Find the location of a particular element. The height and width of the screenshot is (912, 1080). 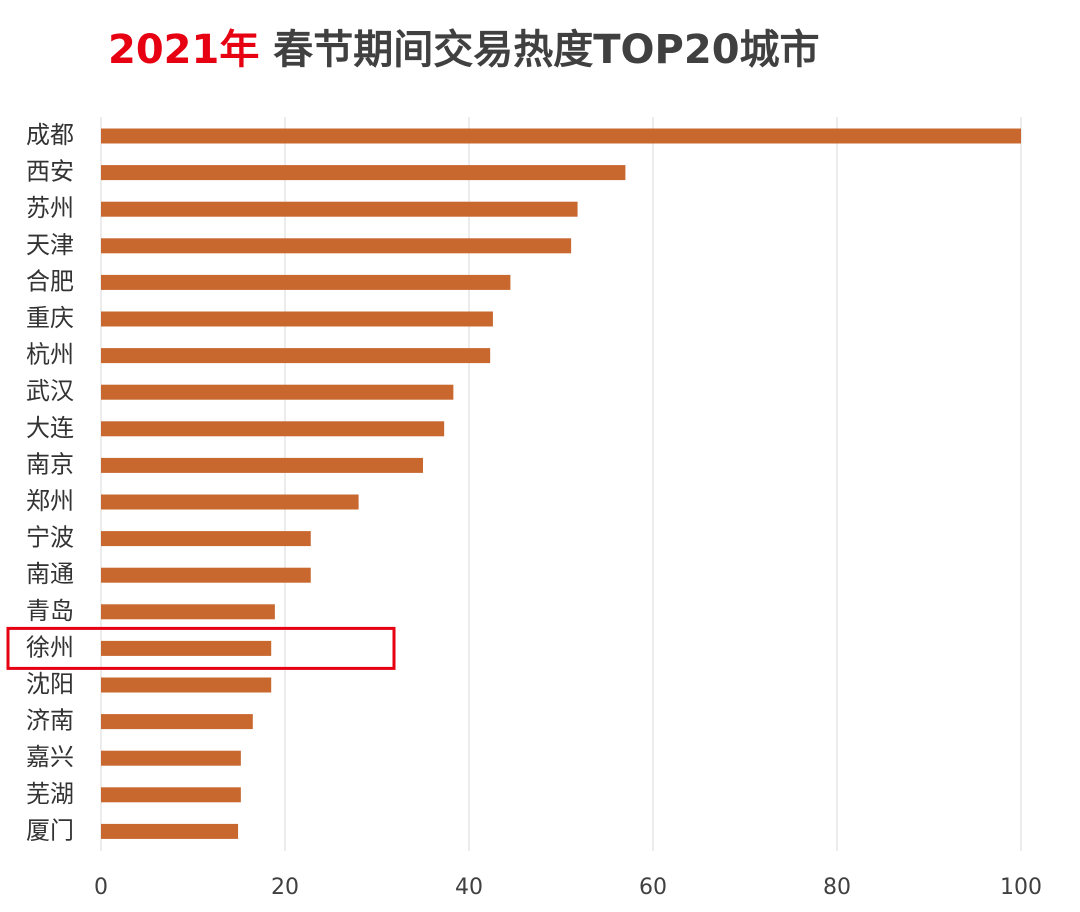

bar-成都 is located at coordinates (561, 136).